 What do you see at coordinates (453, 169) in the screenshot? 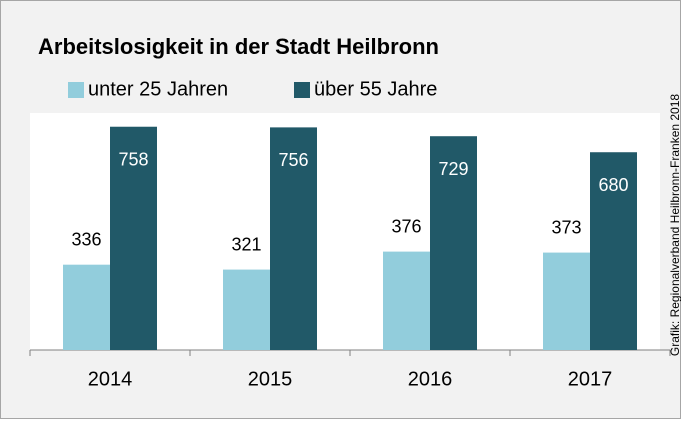
I see `value-label: 729` at bounding box center [453, 169].